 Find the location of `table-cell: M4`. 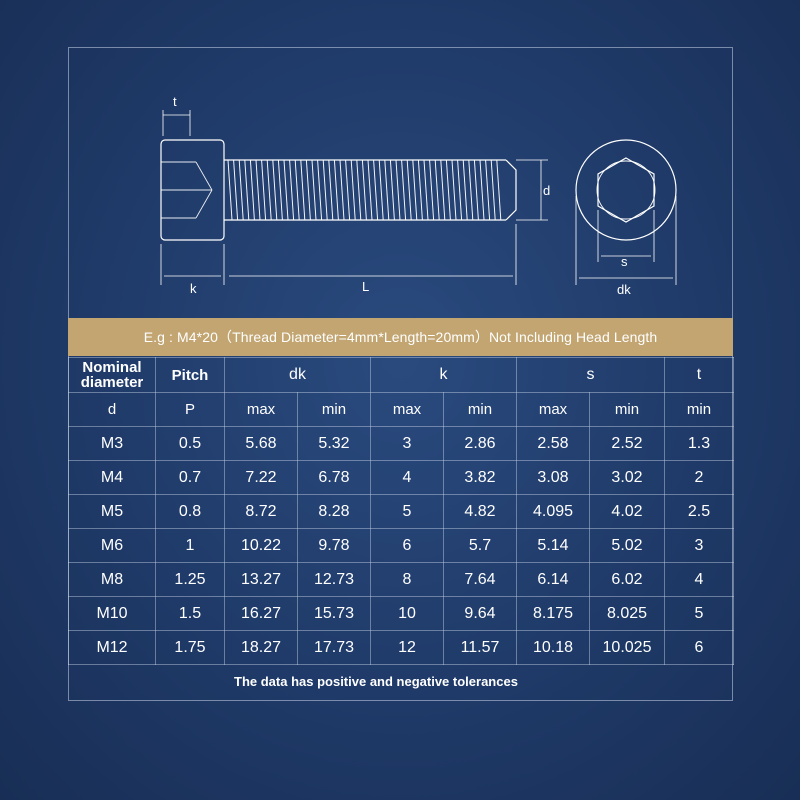

table-cell: M4 is located at coordinates (112, 477).